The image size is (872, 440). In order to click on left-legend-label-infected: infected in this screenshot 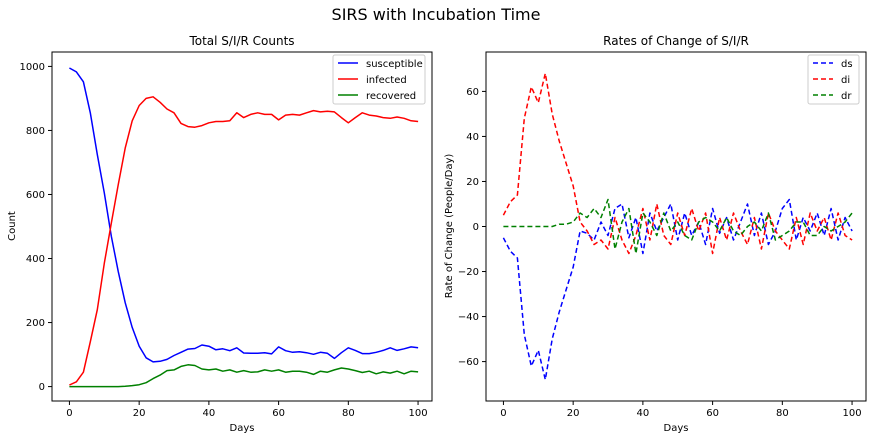, I will do `click(386, 80)`.